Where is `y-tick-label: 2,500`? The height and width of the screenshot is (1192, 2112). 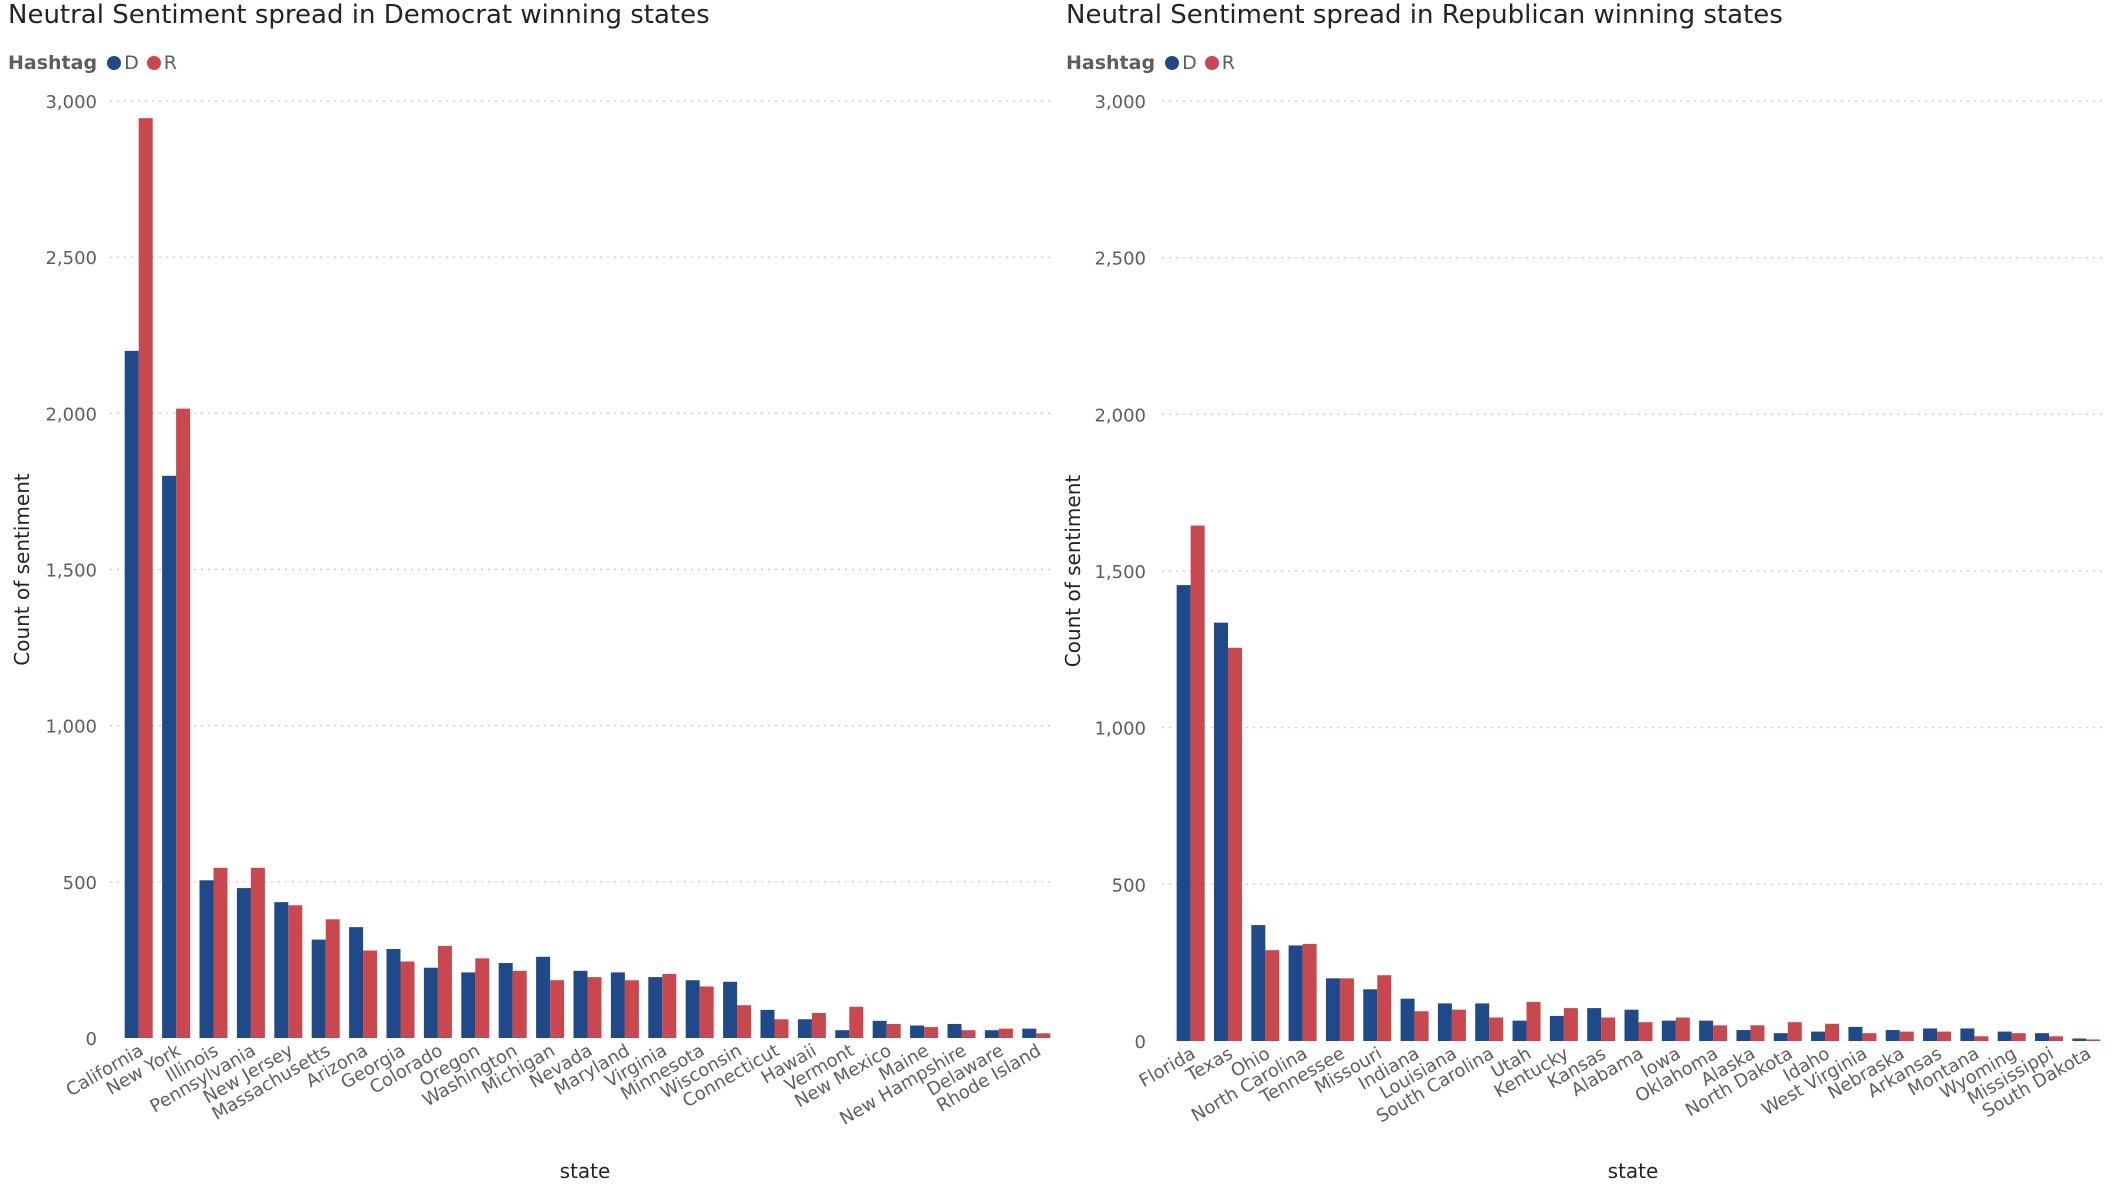
y-tick-label: 2,500 is located at coordinates (1120, 259).